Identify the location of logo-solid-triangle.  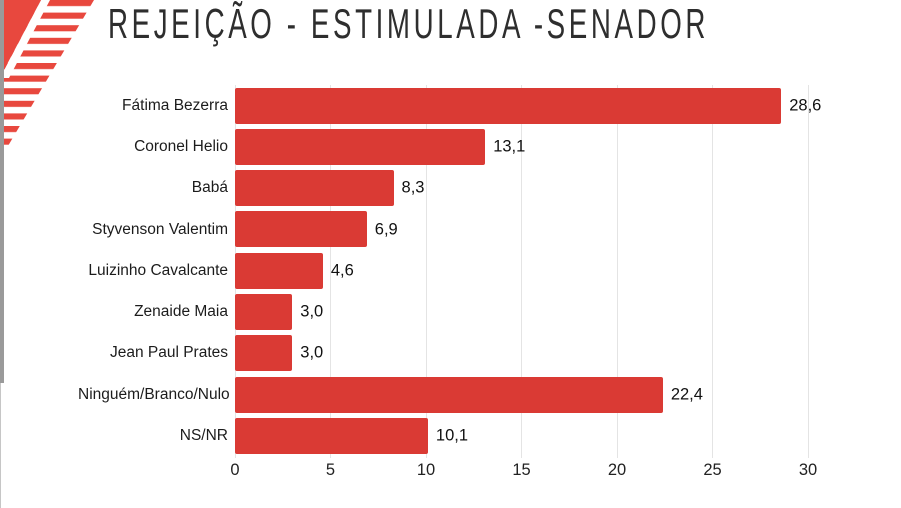
(22, 35).